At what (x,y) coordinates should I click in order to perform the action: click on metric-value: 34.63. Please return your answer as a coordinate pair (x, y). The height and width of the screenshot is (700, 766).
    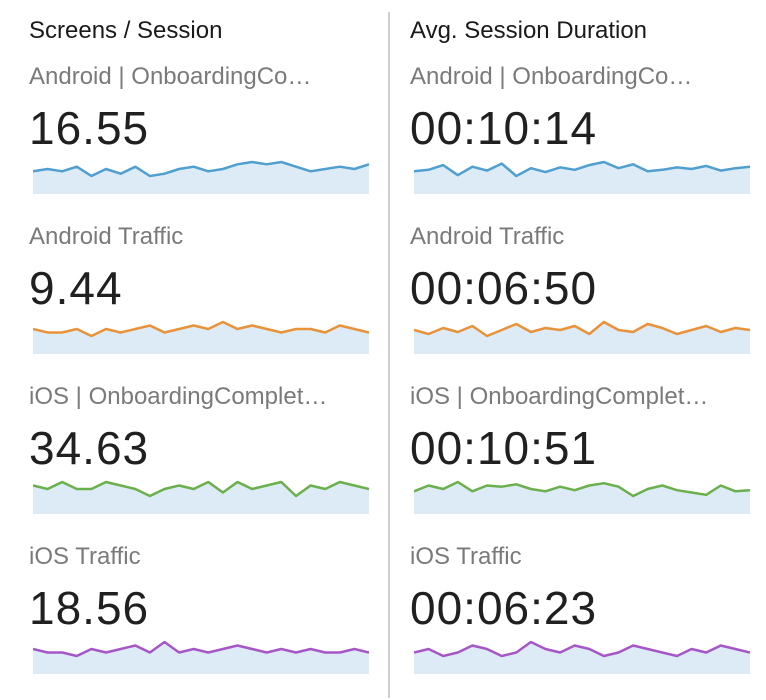
    Looking at the image, I should click on (89, 448).